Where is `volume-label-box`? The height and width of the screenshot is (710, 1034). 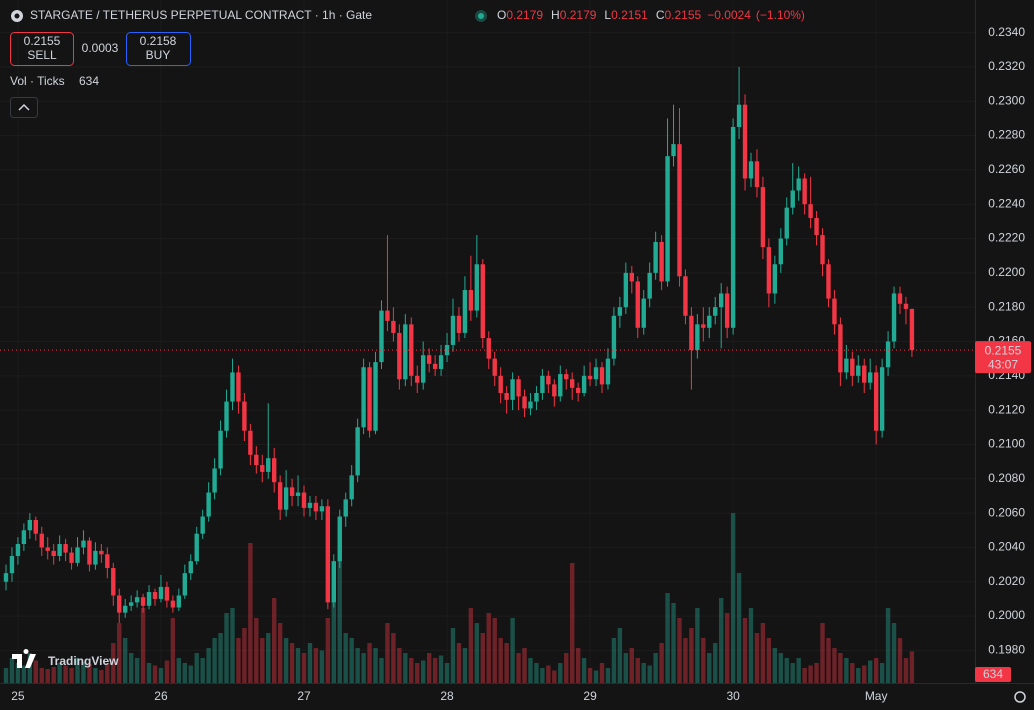 volume-label-box is located at coordinates (993, 674).